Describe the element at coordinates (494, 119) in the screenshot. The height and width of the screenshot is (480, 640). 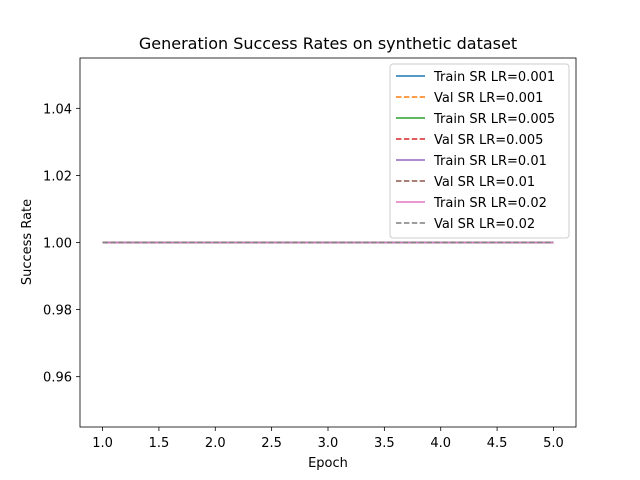
I see `legend-label: Train SR LR=0.005` at that location.